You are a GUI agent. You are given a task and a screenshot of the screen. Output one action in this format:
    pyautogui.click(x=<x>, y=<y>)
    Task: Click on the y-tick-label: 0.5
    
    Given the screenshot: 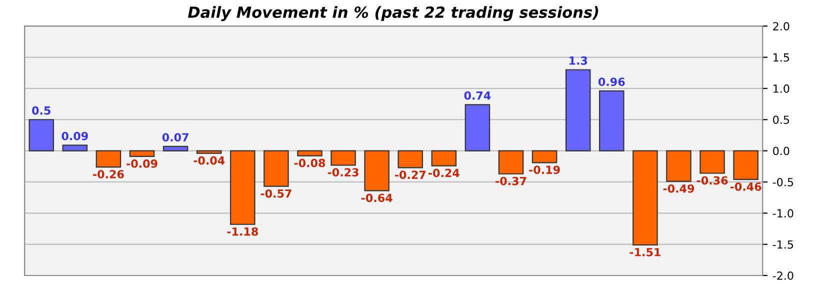 What is the action you would take?
    pyautogui.click(x=781, y=120)
    